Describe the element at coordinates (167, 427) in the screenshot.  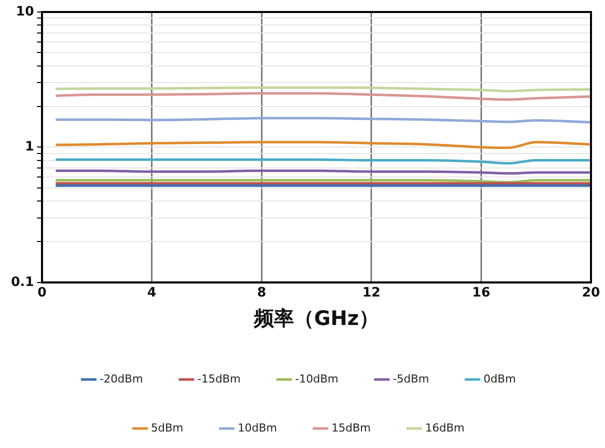
I see `legend-label: 5dBm` at that location.